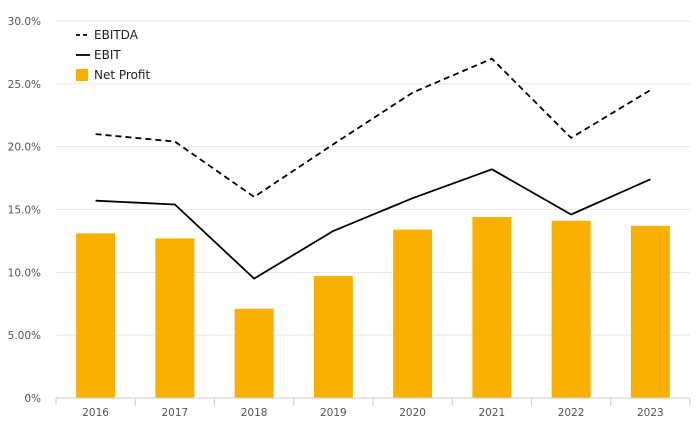 Image resolution: width=700 pixels, height=433 pixels. Describe the element at coordinates (175, 413) in the screenshot. I see `x-tick-label: 2017` at that location.